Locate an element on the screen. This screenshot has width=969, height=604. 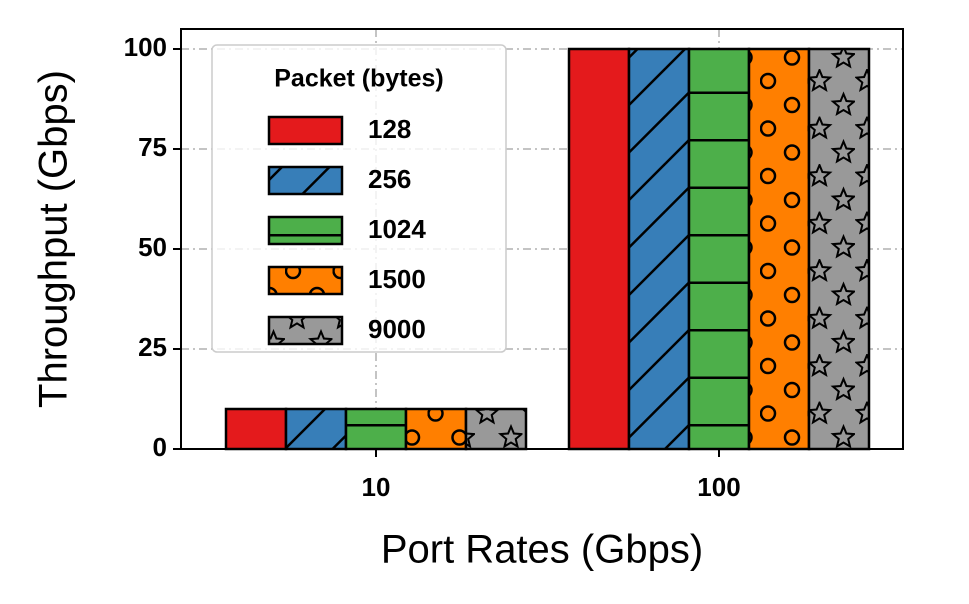
y-axis-label: Throughput (Gbps) is located at coordinates (54, 239).